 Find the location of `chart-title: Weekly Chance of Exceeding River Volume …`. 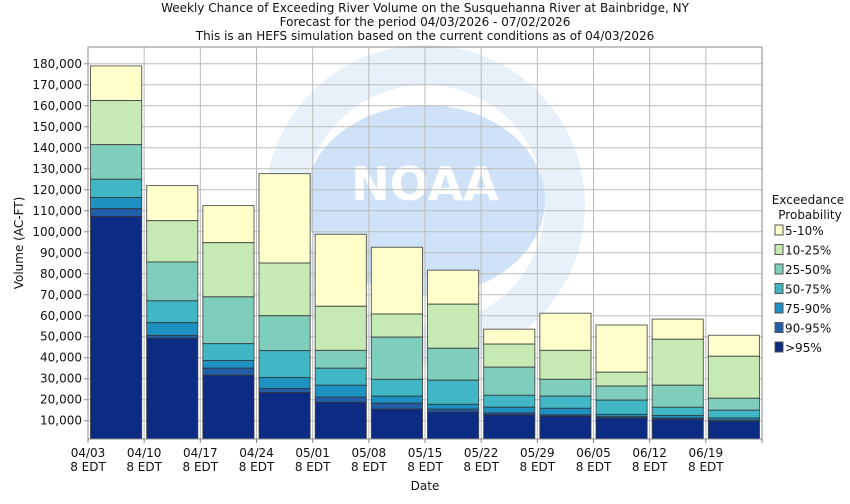

chart-title: Weekly Chance of Exceeding River Volume … is located at coordinates (425, 22).